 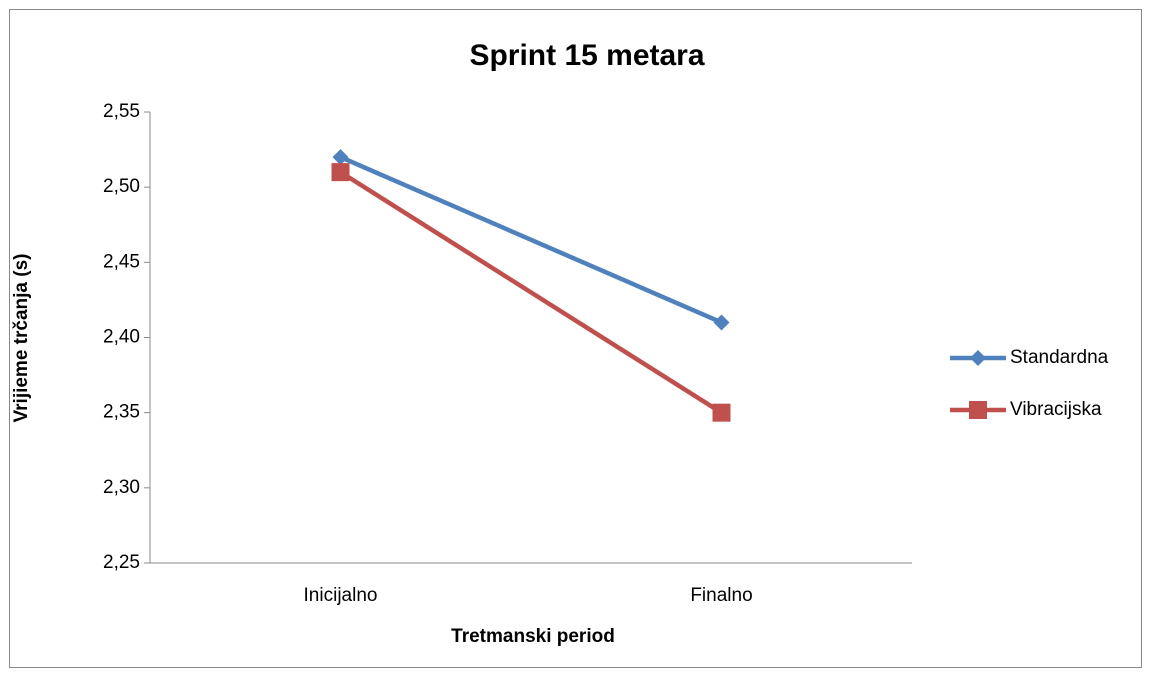 I want to click on chart-title: Sprint 15 metara, so click(x=586, y=55).